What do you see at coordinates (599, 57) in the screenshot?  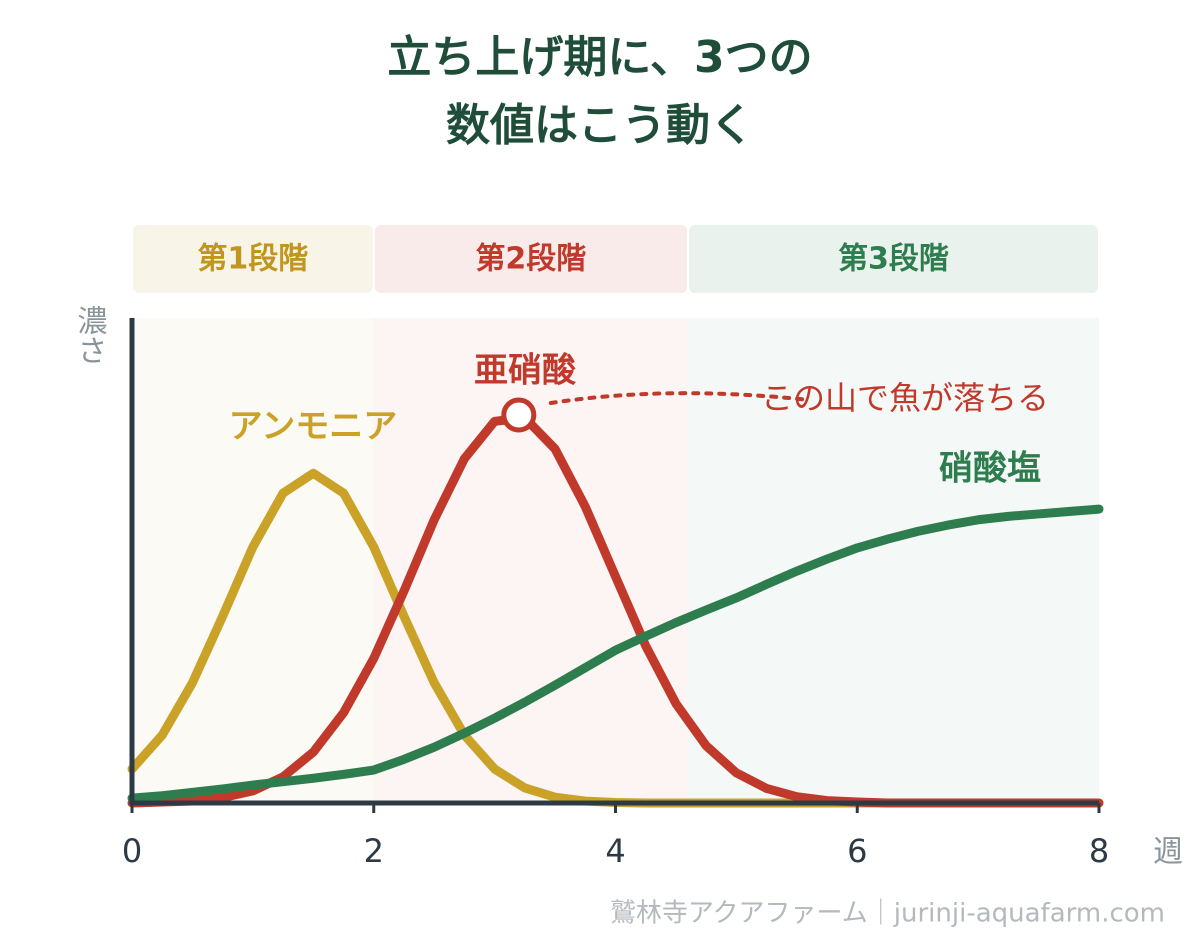 I see `chart-title: 立ち上げ期に、3つの` at bounding box center [599, 57].